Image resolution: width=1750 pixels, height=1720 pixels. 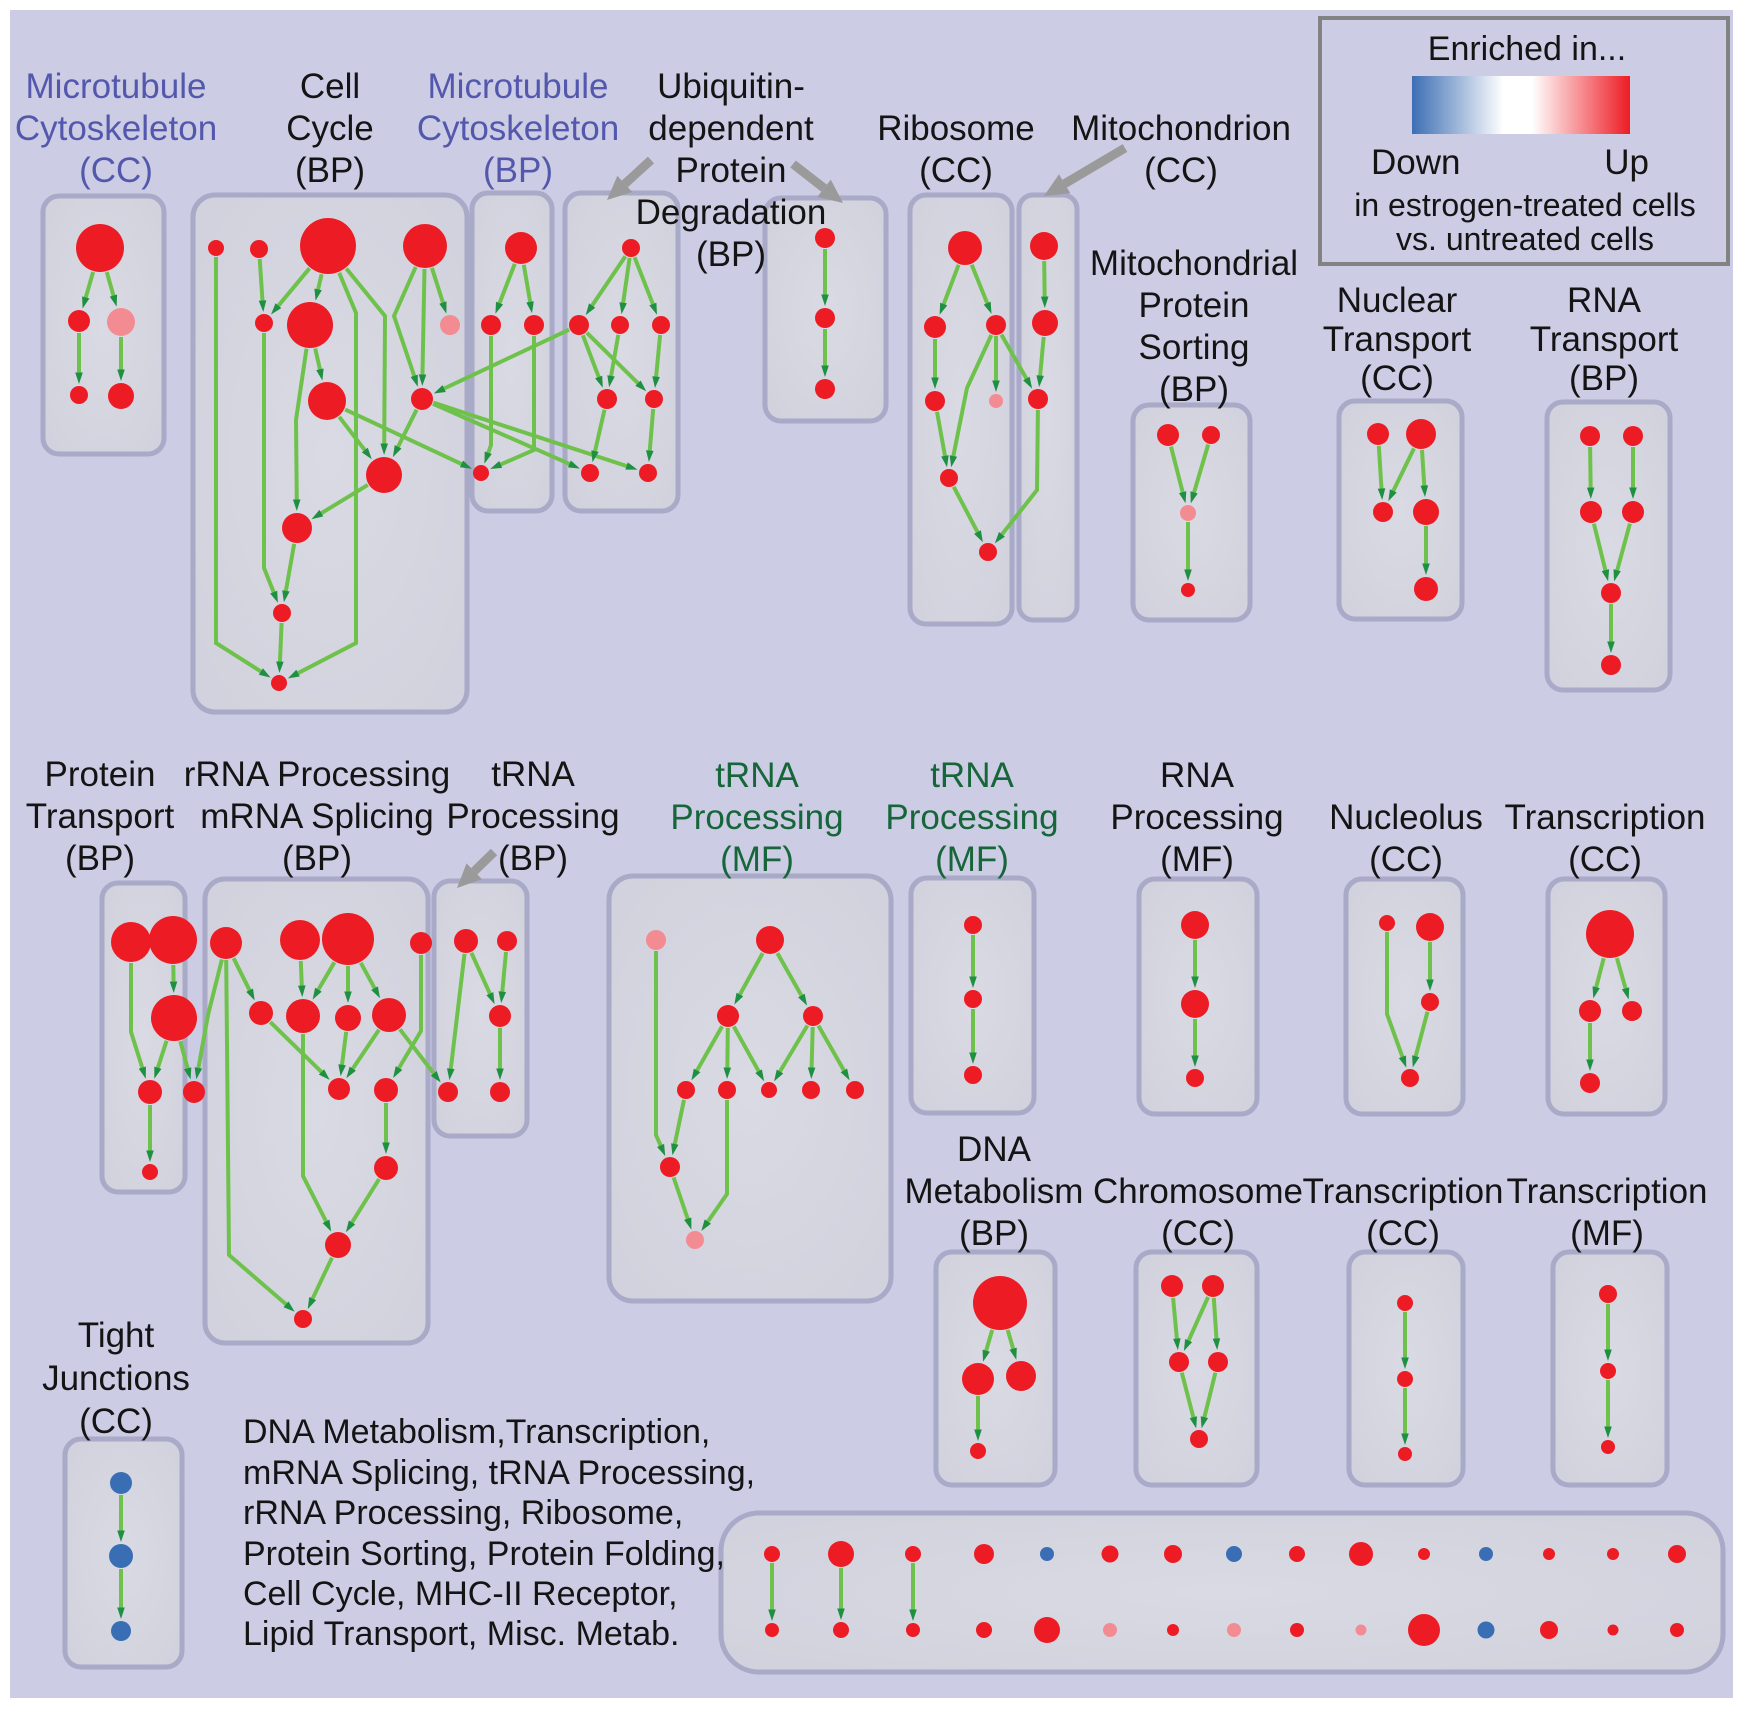 What do you see at coordinates (1415, 162) in the screenshot?
I see `svg-text: Down` at bounding box center [1415, 162].